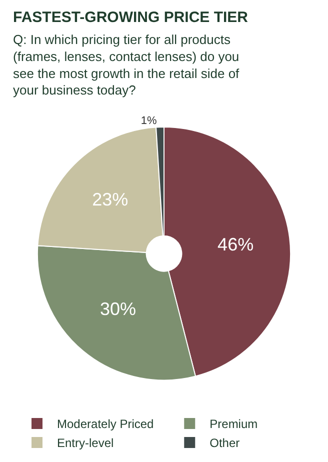  What do you see at coordinates (234, 424) in the screenshot?
I see `legend-label: Premium` at bounding box center [234, 424].